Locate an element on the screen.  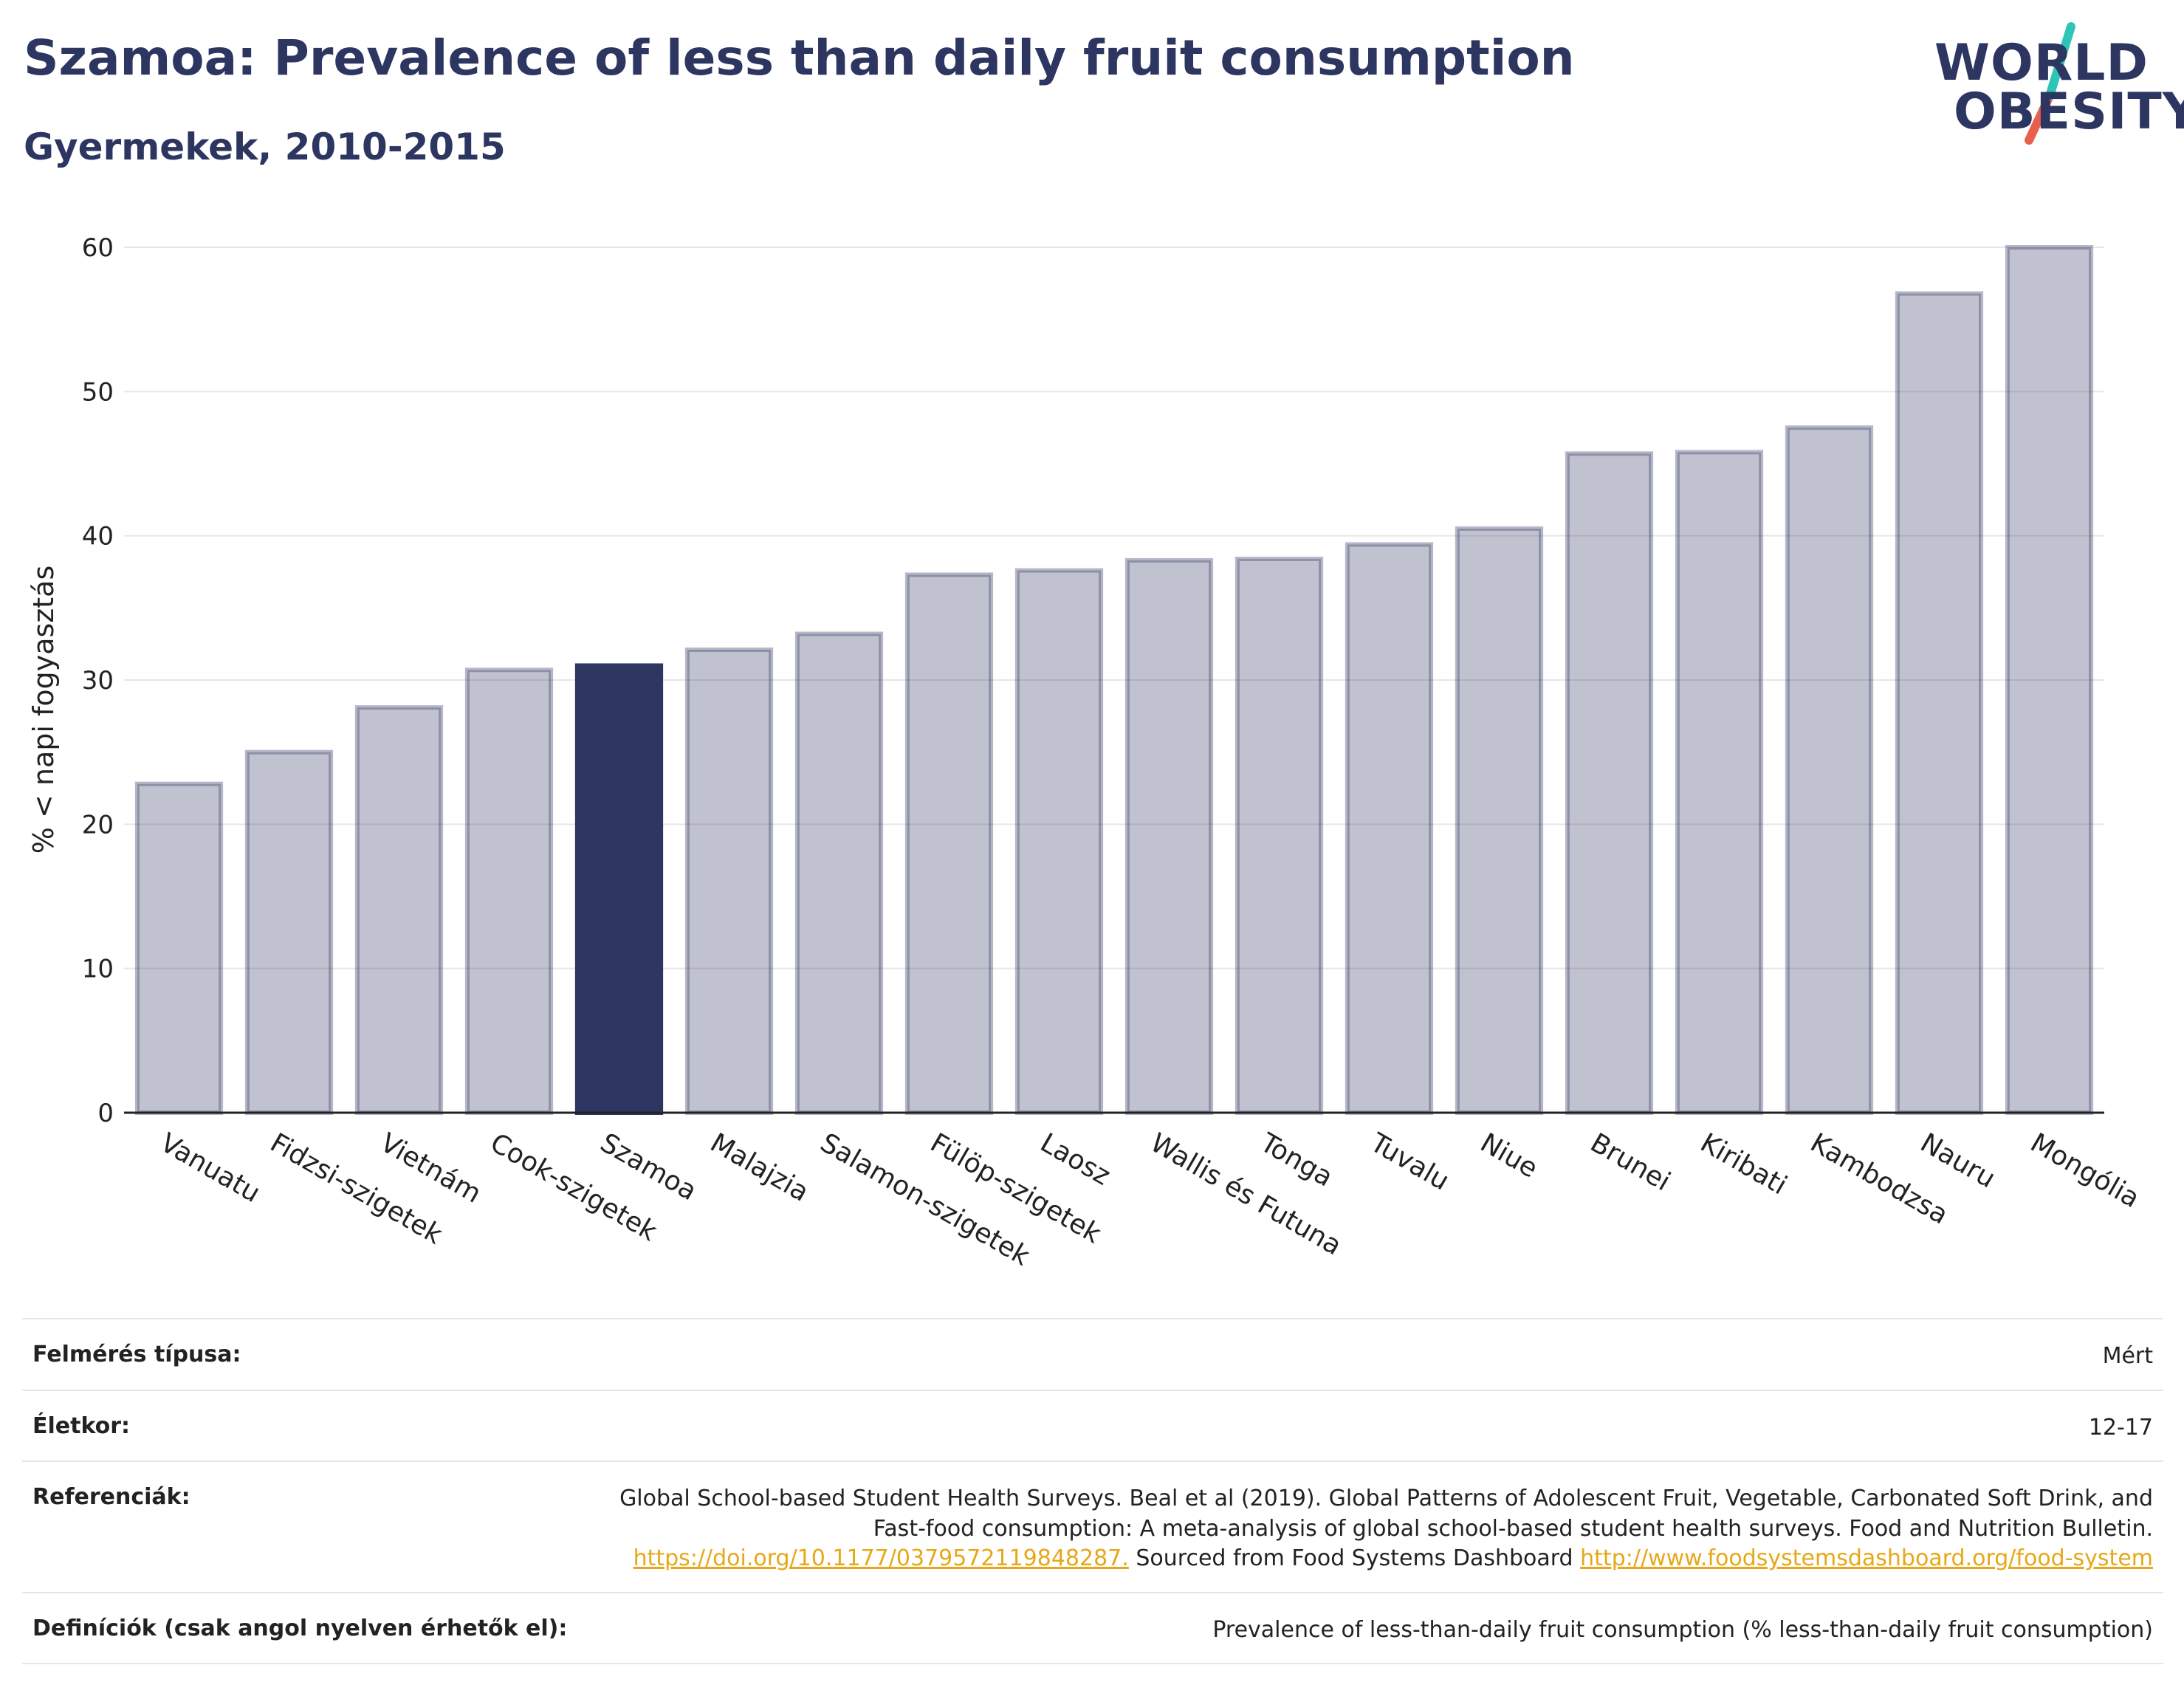
bar-mong-lia is located at coordinates (2050, 680).